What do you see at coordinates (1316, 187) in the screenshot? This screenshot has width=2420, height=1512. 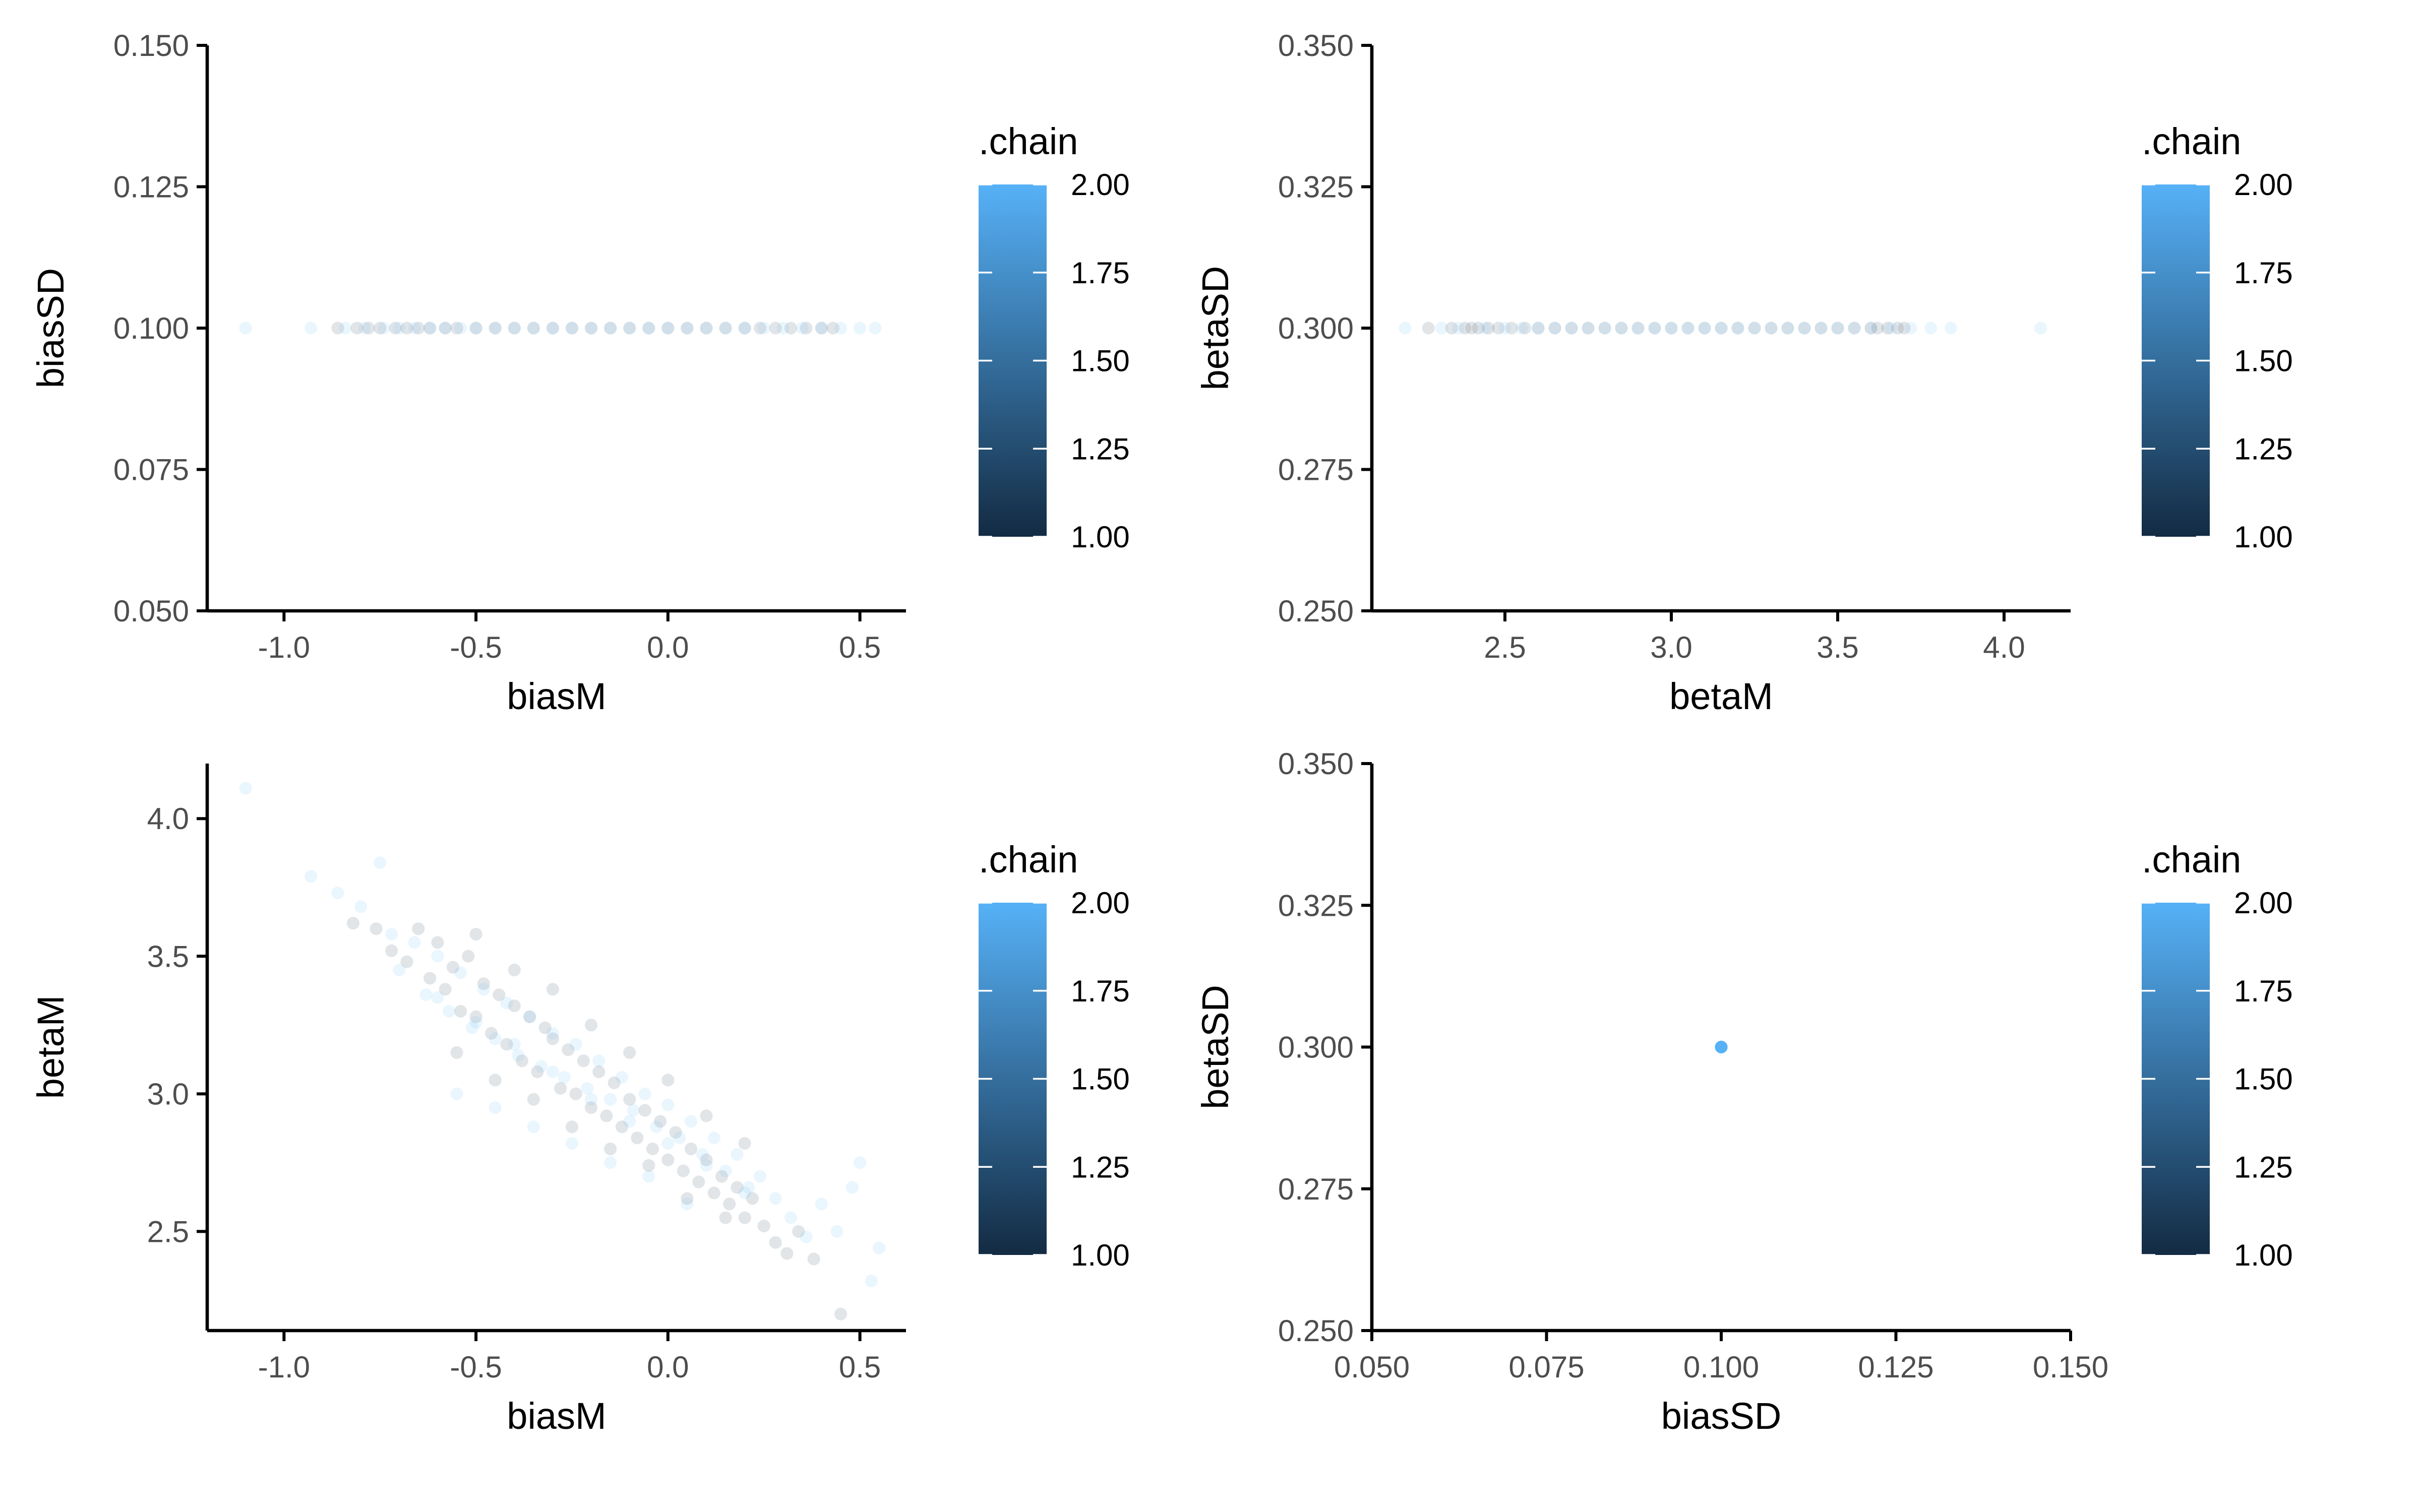 I see `y-tick-label: 0.325` at bounding box center [1316, 187].